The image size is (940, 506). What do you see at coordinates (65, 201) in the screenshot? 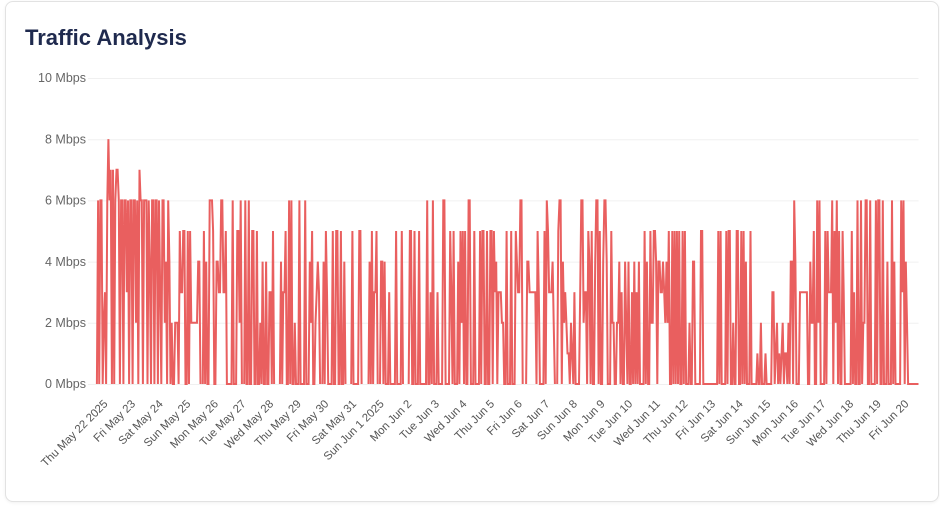
I see `svg-text: 6 Mbps` at bounding box center [65, 201].